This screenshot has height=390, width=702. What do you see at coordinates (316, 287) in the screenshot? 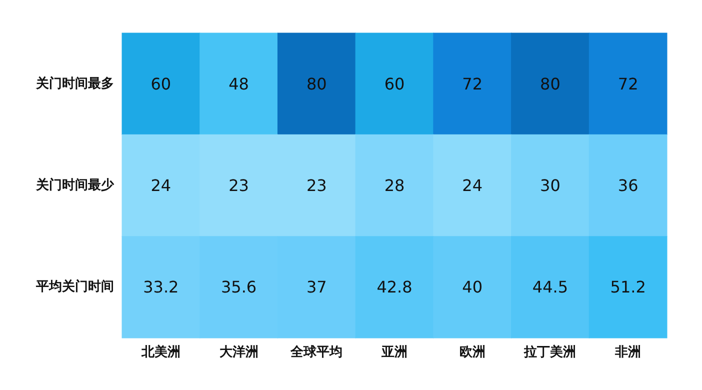
I see `data-label: 37` at bounding box center [316, 287].